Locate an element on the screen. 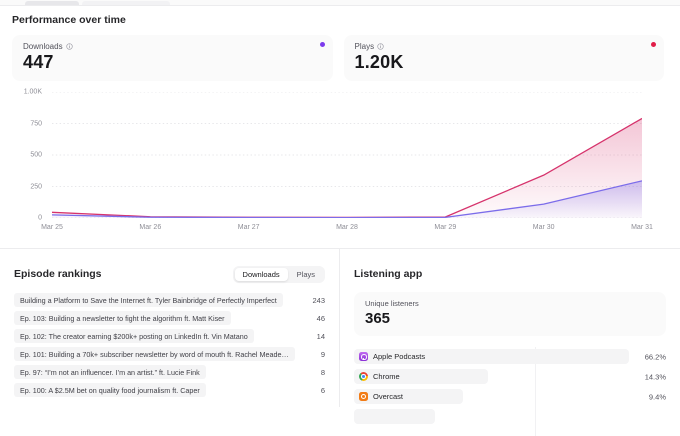  downloads-stat-card: Downloads 447 is located at coordinates (172, 58).